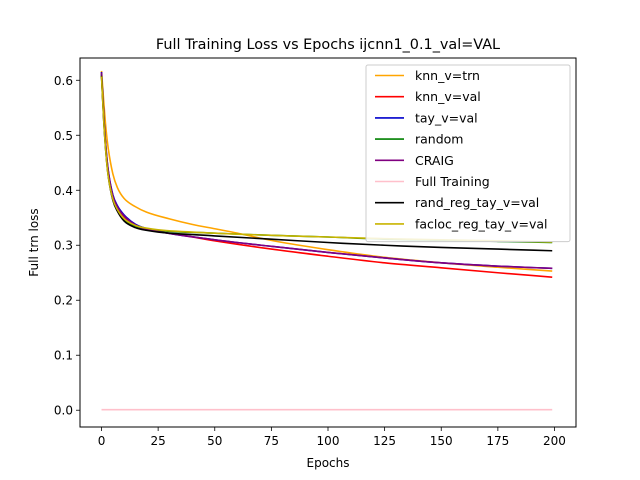 This screenshot has height=480, width=640. Describe the element at coordinates (328, 441) in the screenshot. I see `x-tick-label: 100` at that location.